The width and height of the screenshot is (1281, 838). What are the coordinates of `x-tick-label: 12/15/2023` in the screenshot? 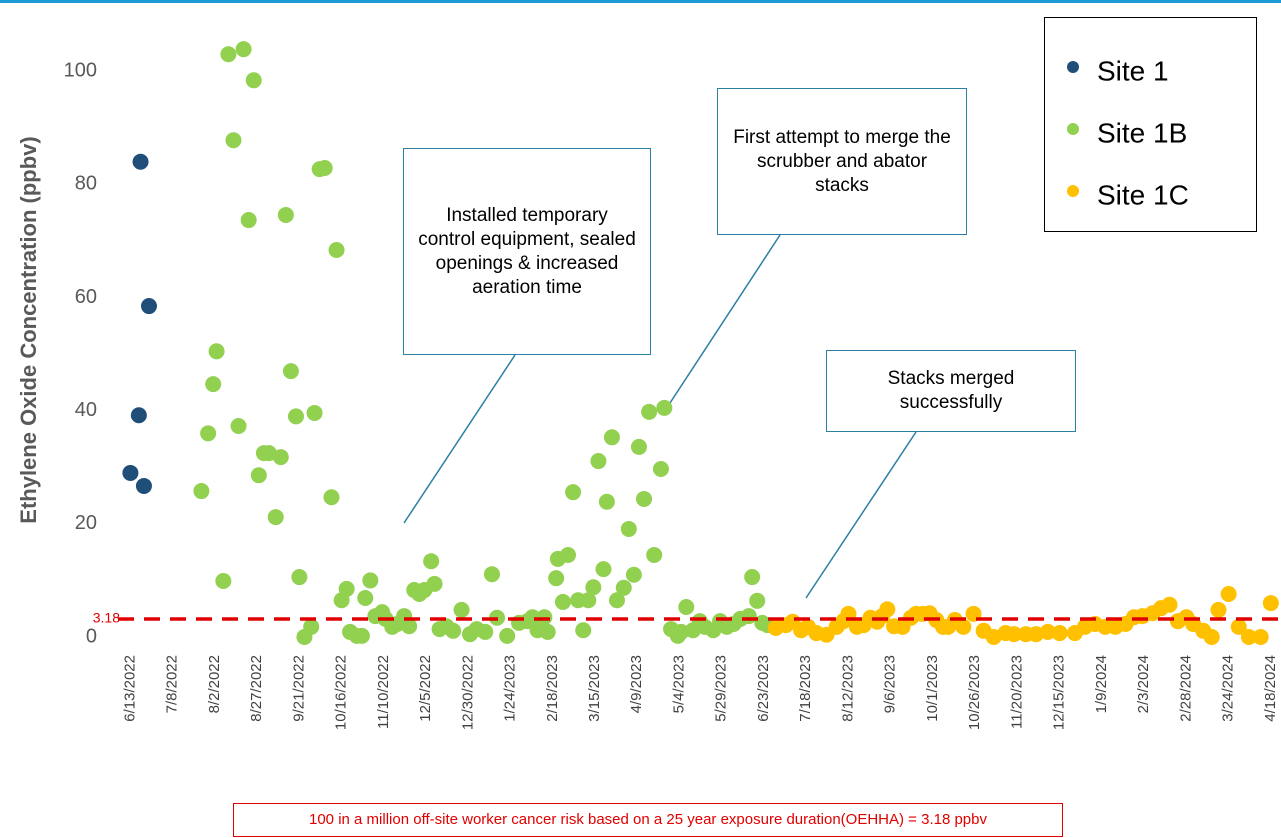 It's located at (1059, 692).